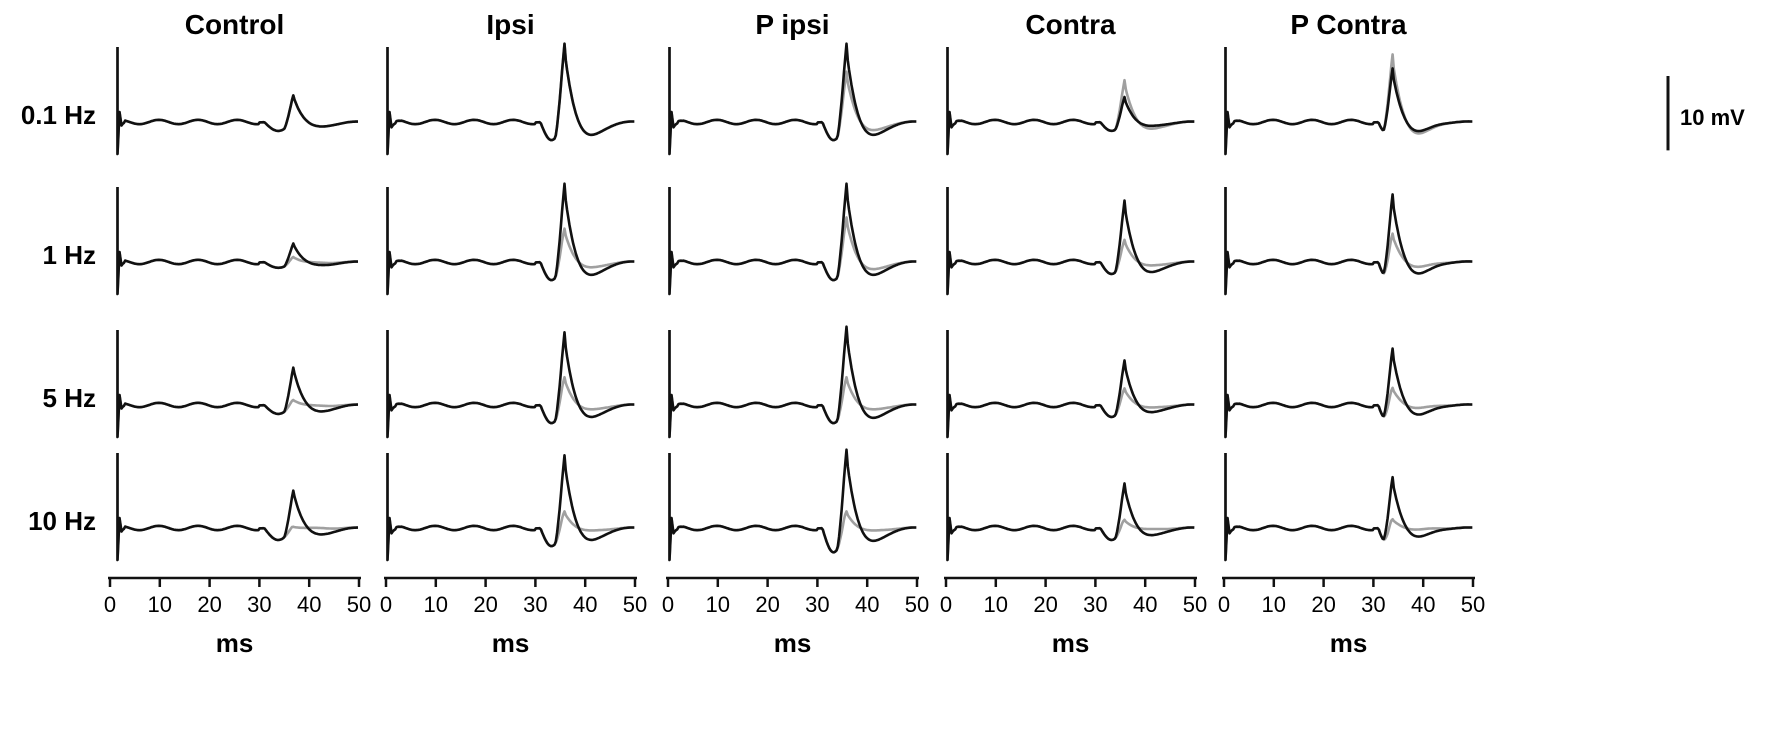  What do you see at coordinates (235, 643) in the screenshot?
I see `x-axis-title-control: ms` at bounding box center [235, 643].